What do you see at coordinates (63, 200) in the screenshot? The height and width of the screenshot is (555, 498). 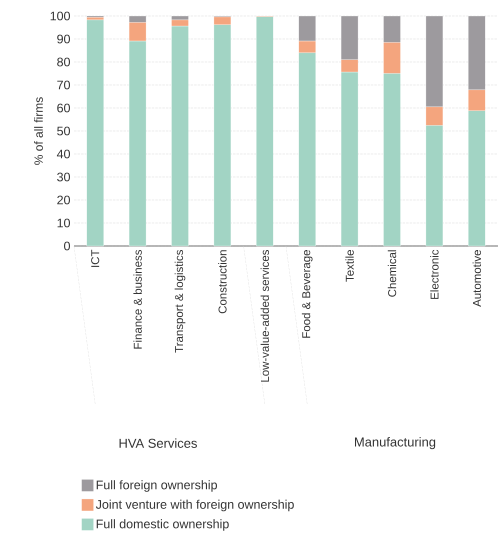 I see `y-tick-label: 20` at bounding box center [63, 200].